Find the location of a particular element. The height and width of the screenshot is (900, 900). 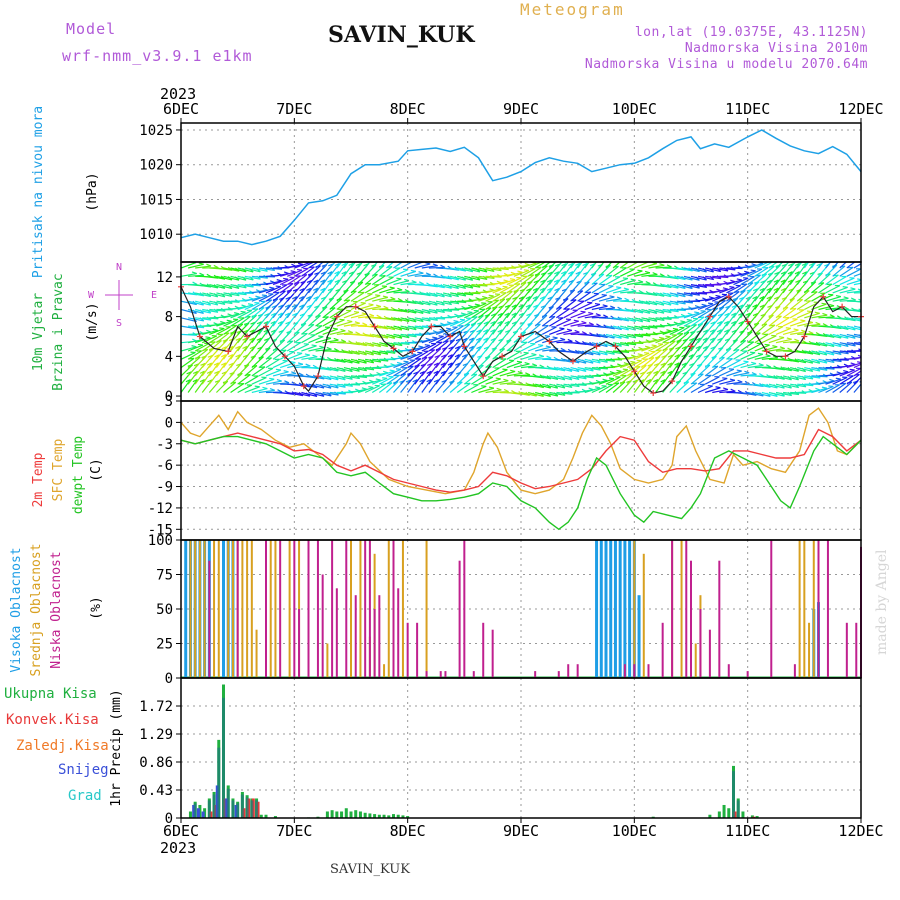

time-label-bottom: 6DEC is located at coordinates (181, 831).